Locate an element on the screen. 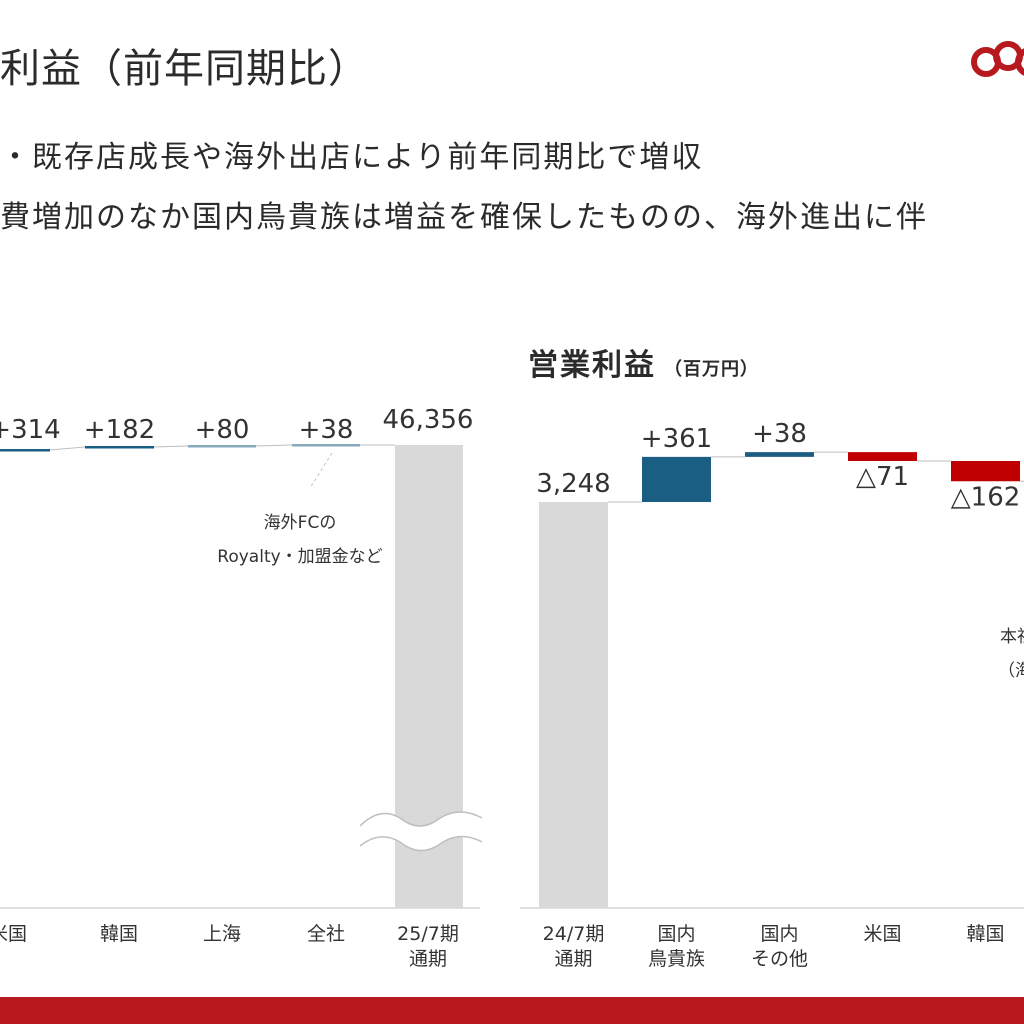 The height and width of the screenshot is (1024, 1024). data-label: +80 is located at coordinates (222, 430).